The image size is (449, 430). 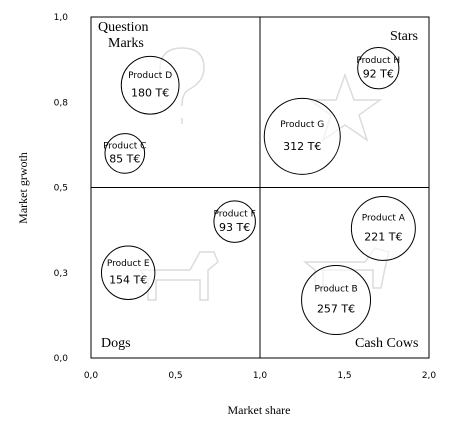 I want to click on bubble-name-label: Product B, so click(x=335, y=289).